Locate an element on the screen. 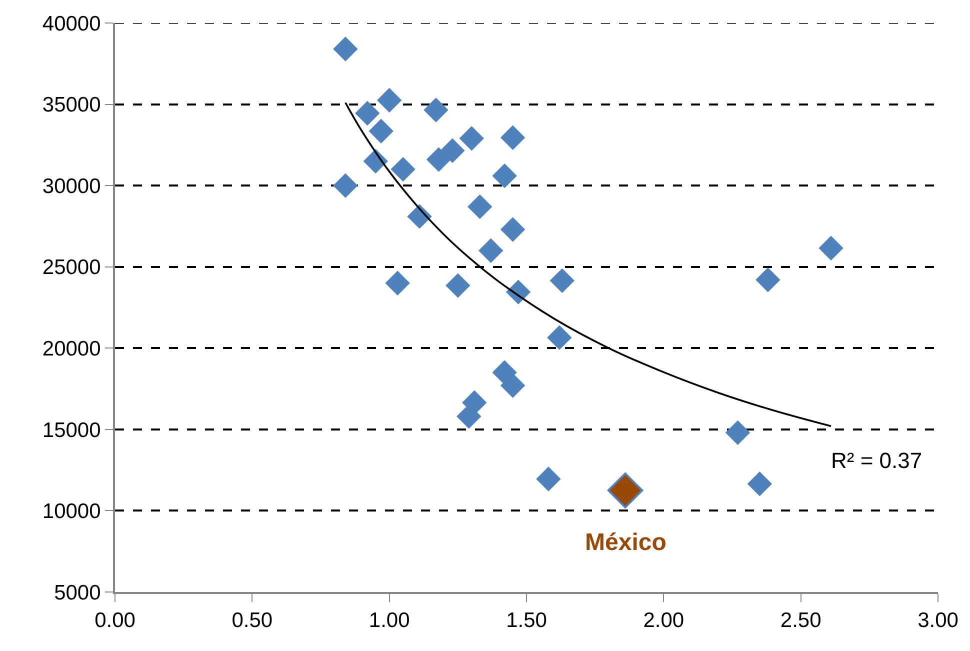 This screenshot has height=651, width=970. y-tick-label: 35000 is located at coordinates (71, 105).